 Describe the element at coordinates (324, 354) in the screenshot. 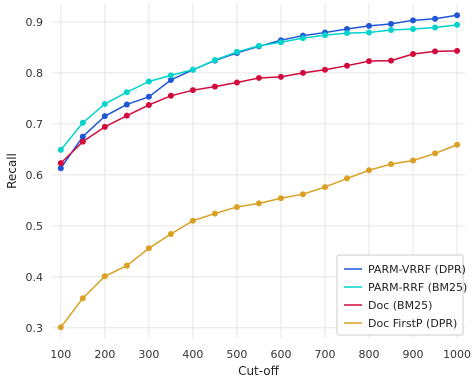

I see `x-tick-label: 700` at that location.